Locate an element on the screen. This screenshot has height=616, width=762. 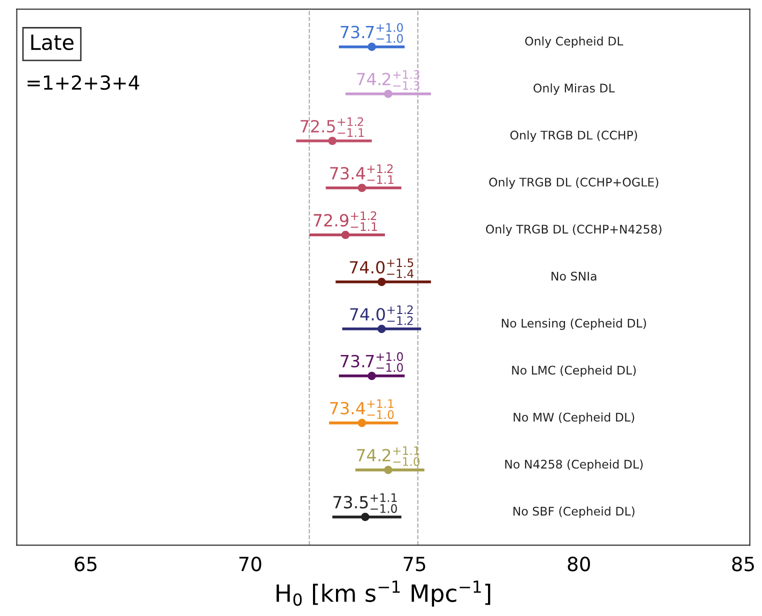
data-label: 73.5$^{+1.1}$$_{−1.0}$ is located at coordinates (365, 503).